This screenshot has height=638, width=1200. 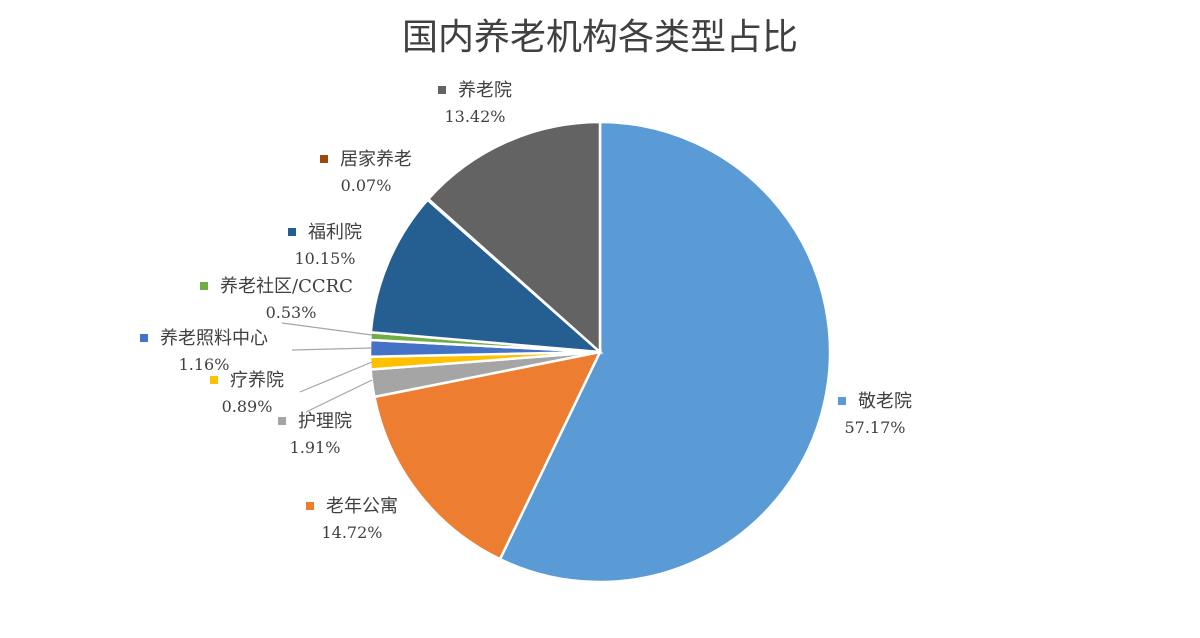 I want to click on value-label-1: 57.17%, so click(x=874, y=427).